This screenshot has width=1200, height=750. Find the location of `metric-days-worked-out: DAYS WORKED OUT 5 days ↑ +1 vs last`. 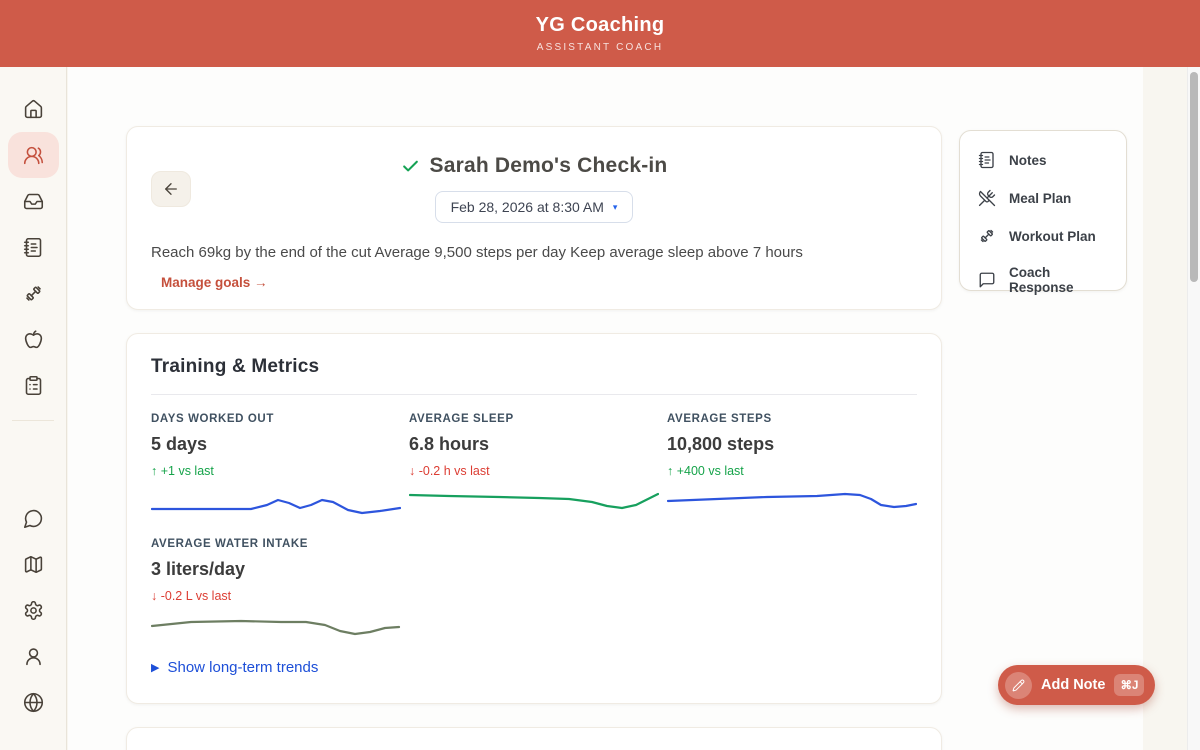

metric-days-worked-out: DAYS WORKED OUT 5 days ↑ +1 vs last is located at coordinates (276, 466).